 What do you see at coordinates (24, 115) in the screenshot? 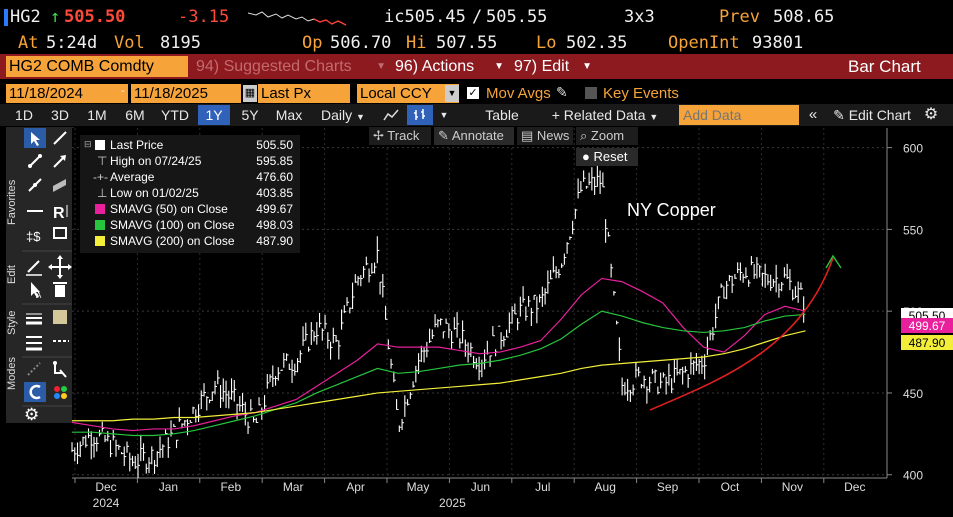
I see `period-1d: 1D` at bounding box center [24, 115].